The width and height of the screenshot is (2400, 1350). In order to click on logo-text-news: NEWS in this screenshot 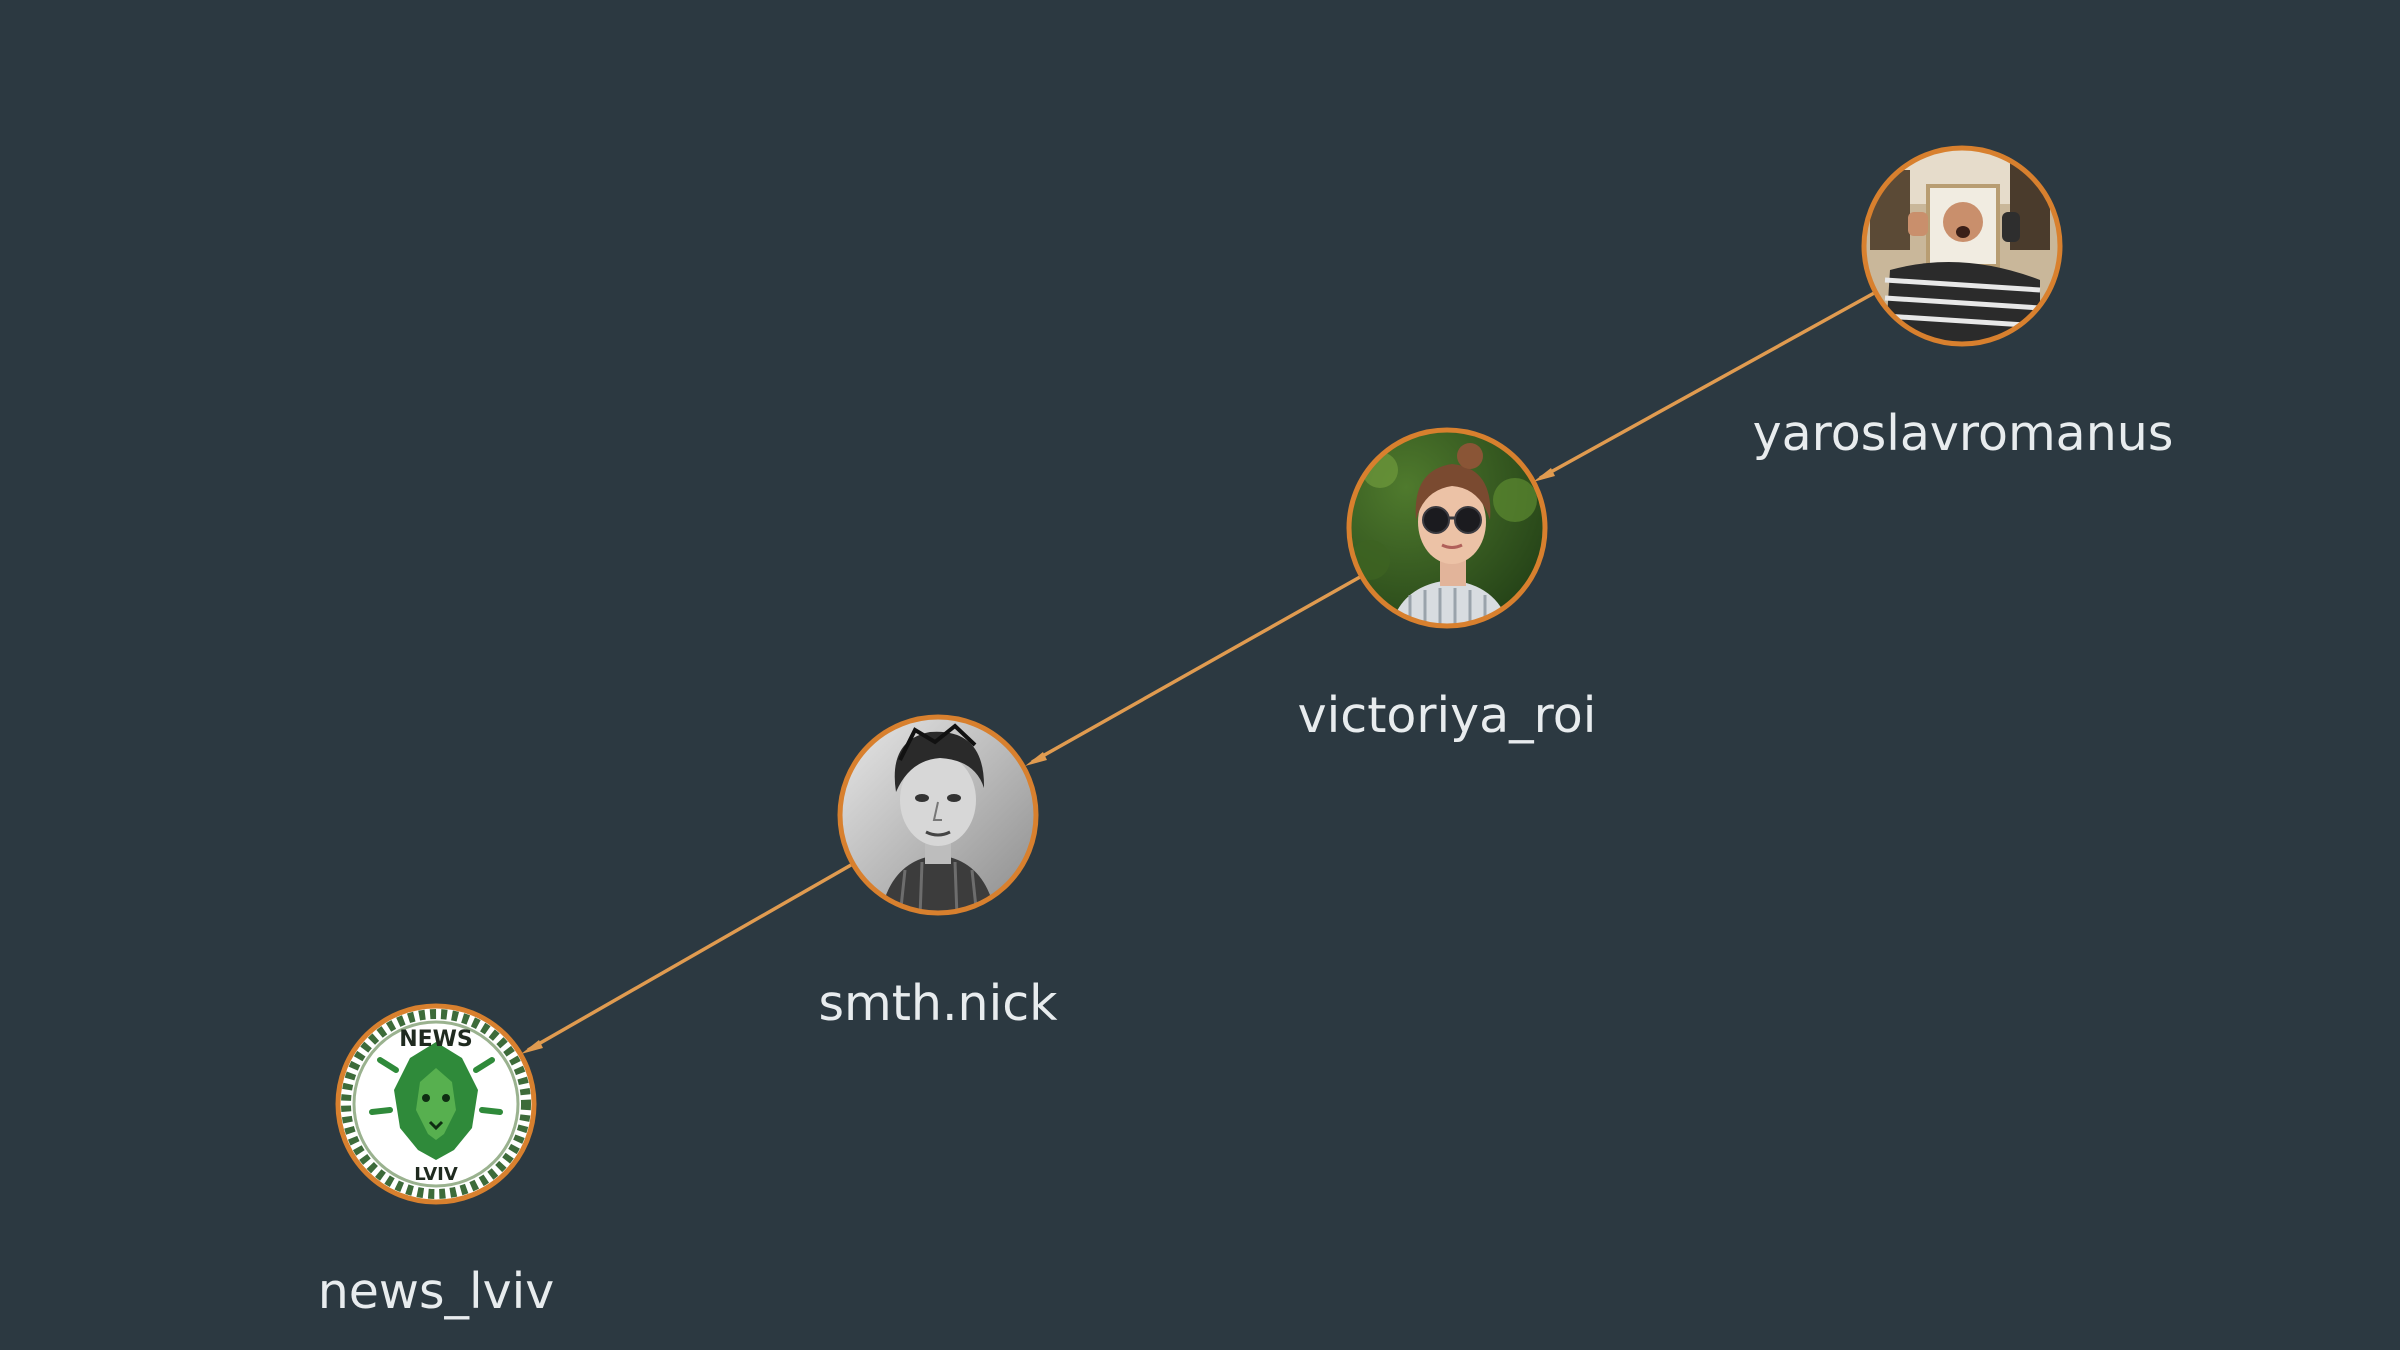, I will do `click(436, 1039)`.